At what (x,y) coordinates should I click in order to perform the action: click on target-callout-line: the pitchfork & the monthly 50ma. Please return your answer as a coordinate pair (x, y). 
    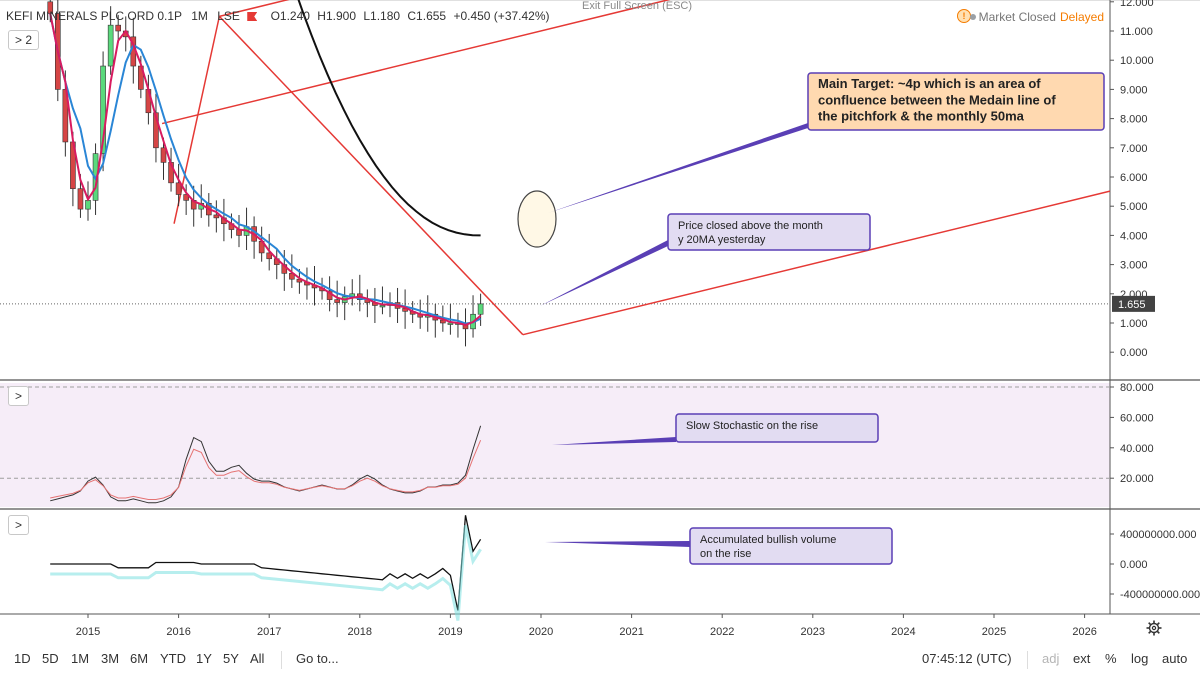
    Looking at the image, I should click on (921, 116).